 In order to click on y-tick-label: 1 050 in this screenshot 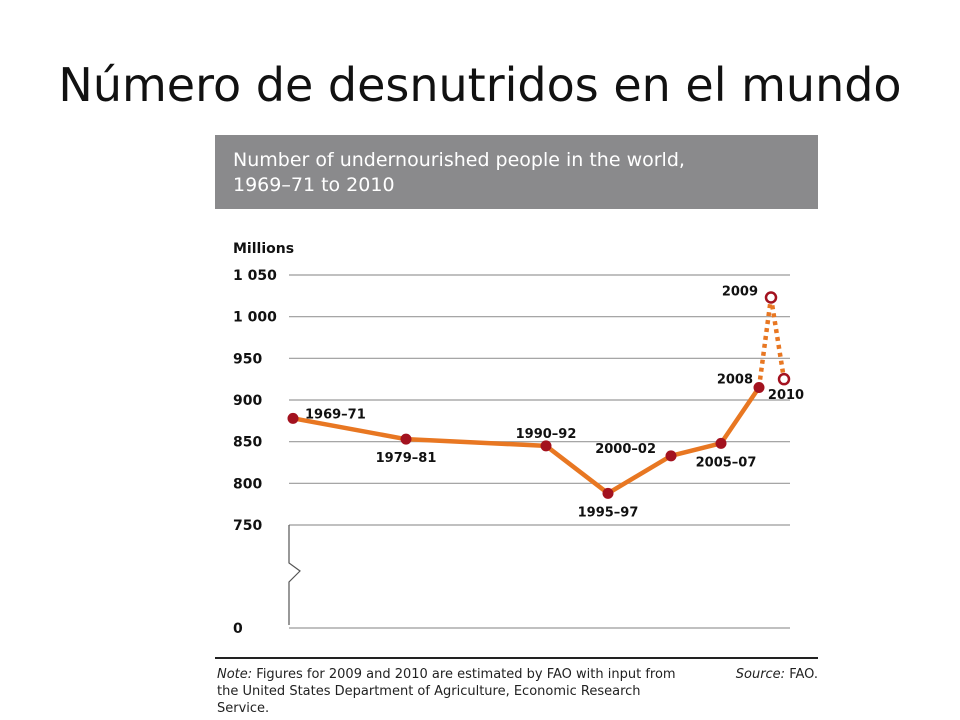, I will do `click(255, 276)`.